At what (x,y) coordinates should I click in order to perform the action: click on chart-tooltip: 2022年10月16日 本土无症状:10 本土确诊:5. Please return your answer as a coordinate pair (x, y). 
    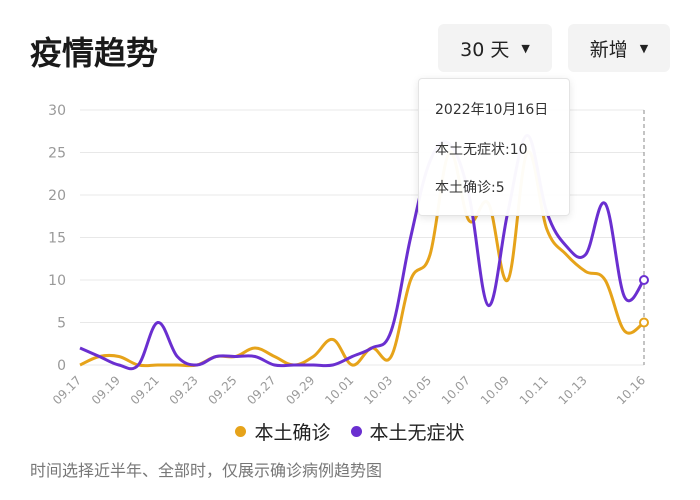
    Looking at the image, I should click on (494, 147).